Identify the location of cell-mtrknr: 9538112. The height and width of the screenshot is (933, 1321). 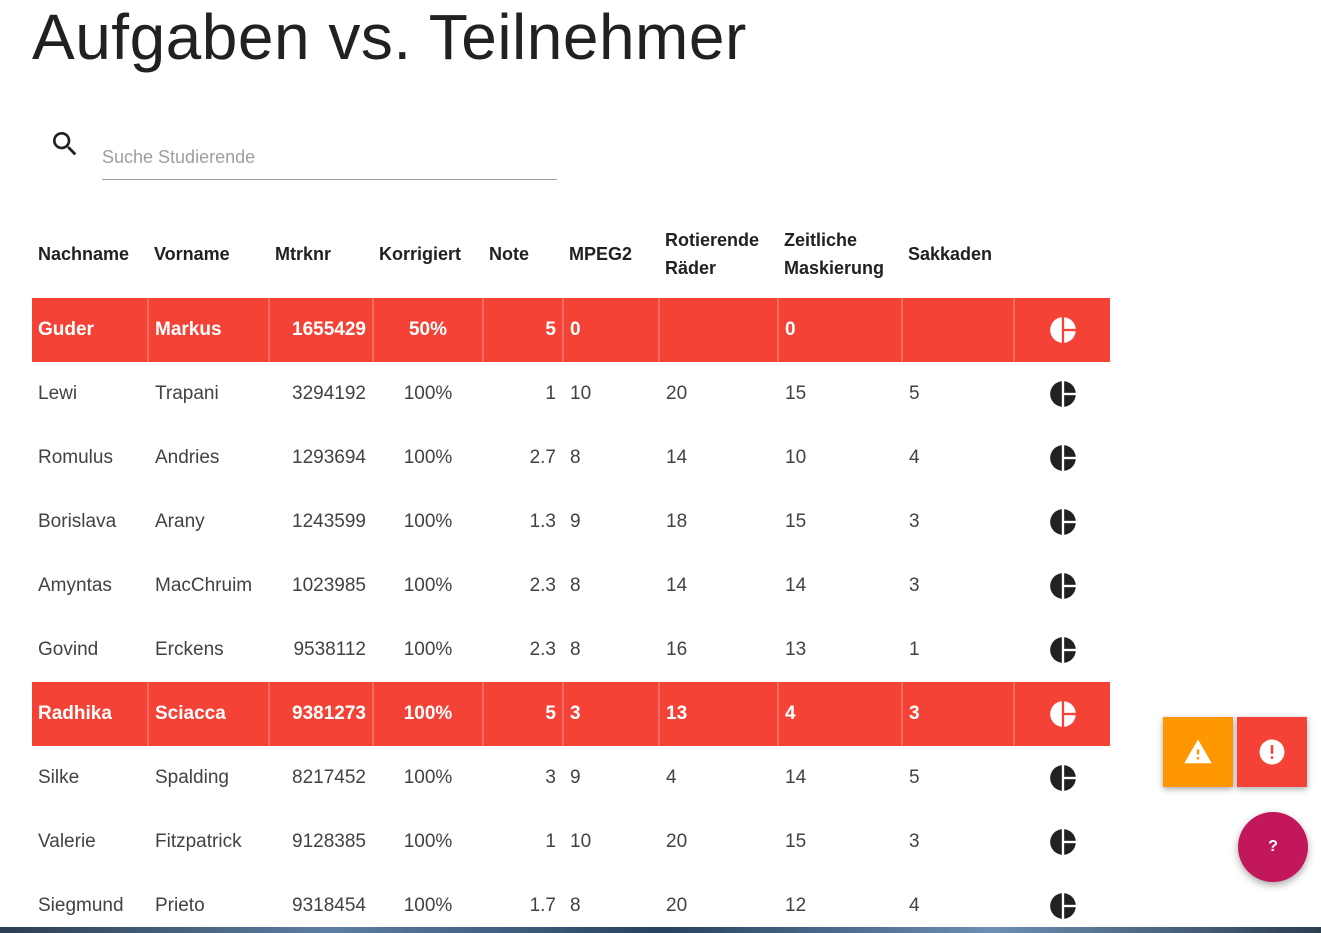
(321, 650).